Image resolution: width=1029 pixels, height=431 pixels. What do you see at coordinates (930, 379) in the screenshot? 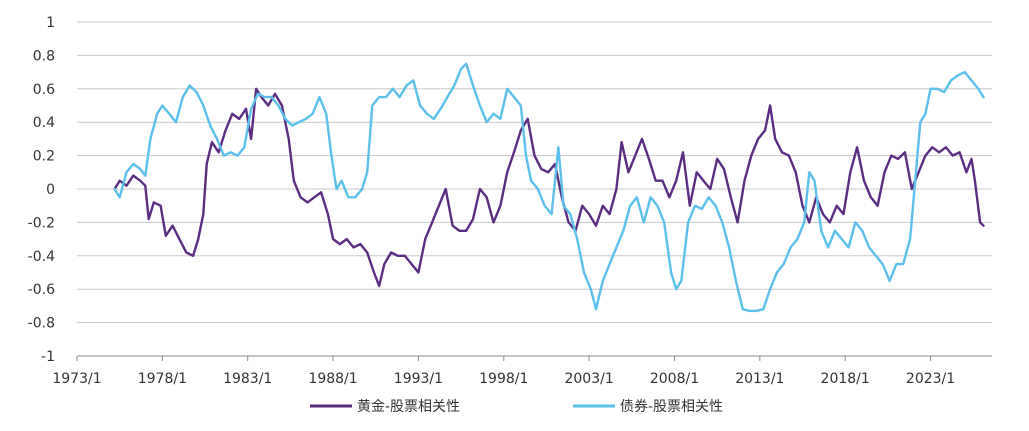
I see `x-tick-label: 2023/1` at bounding box center [930, 379].